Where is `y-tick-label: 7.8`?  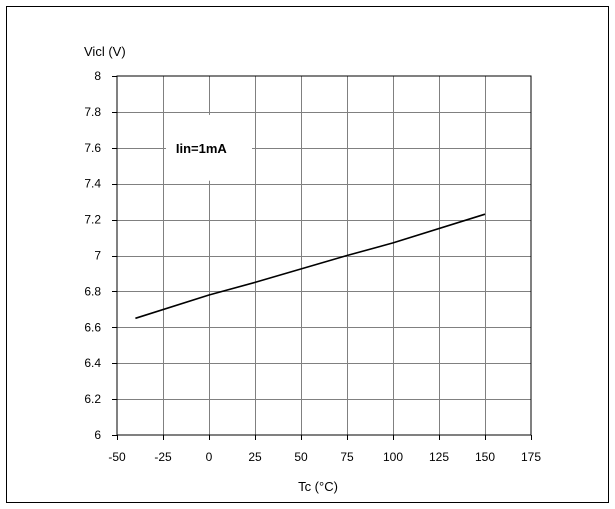
y-tick-label: 7.8 is located at coordinates (92, 112).